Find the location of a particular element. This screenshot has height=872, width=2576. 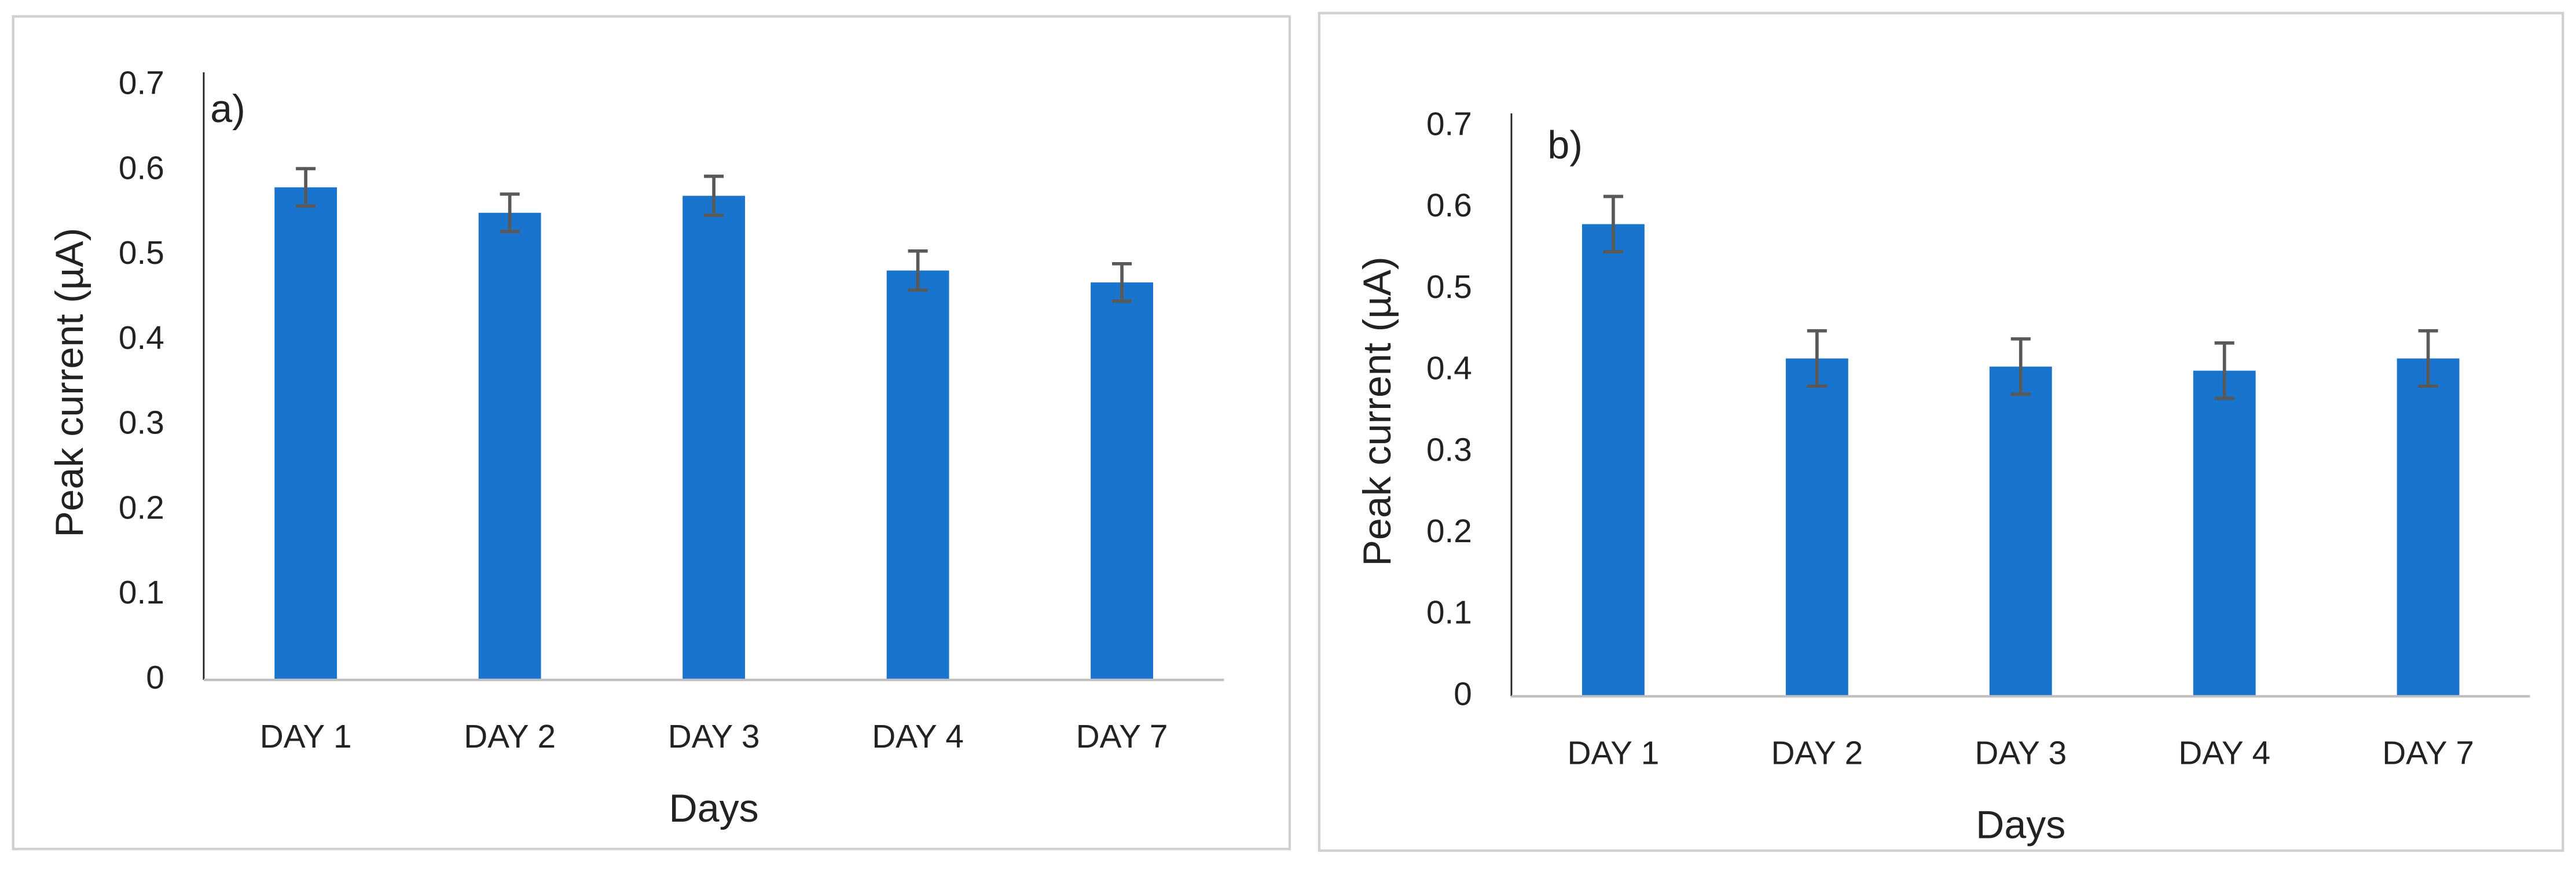

panel-label: b) is located at coordinates (1565, 145).